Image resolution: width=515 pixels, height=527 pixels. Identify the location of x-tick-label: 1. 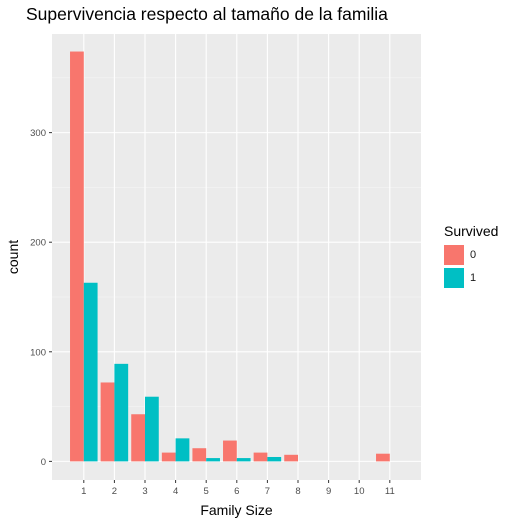
(83, 491).